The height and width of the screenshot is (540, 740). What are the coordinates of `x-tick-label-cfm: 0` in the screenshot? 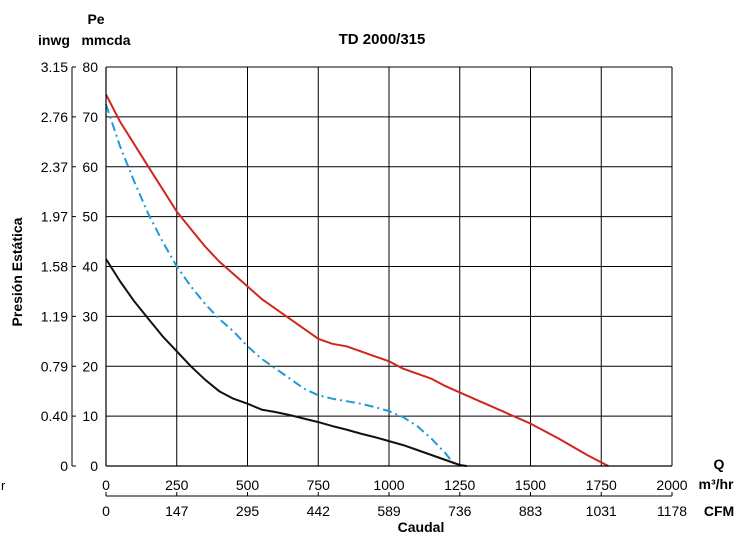 It's located at (106, 511).